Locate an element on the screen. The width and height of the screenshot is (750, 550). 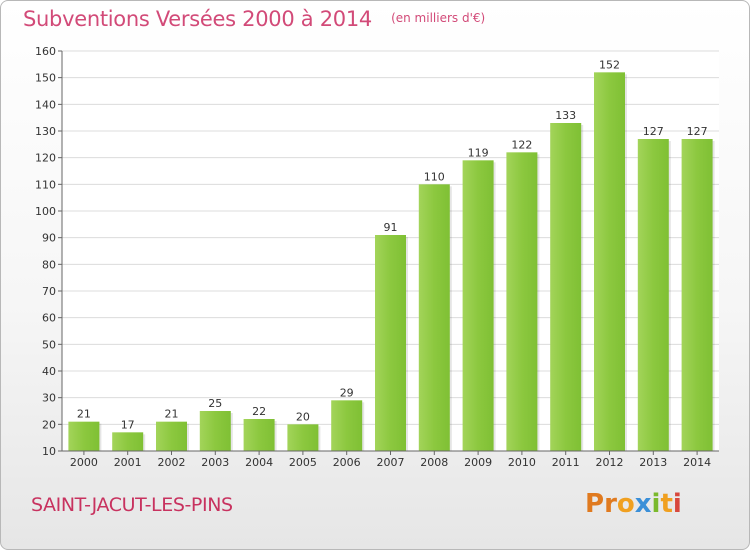
x-tick-label-2007: 2007 is located at coordinates (391, 462).